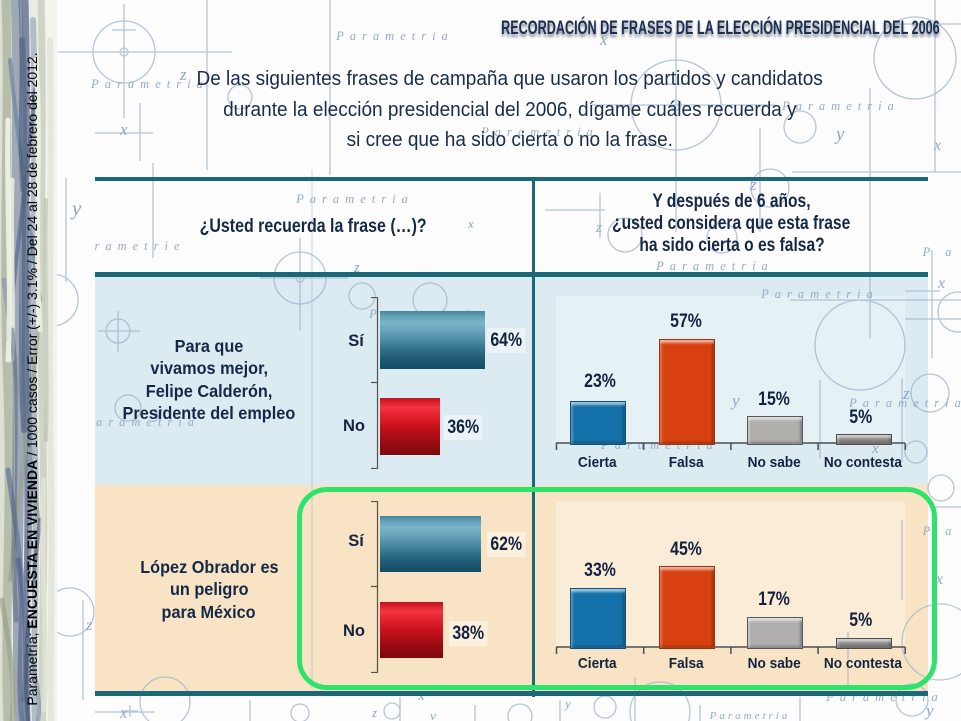  What do you see at coordinates (139, 246) in the screenshot?
I see `svg-text: rametrie` at bounding box center [139, 246].